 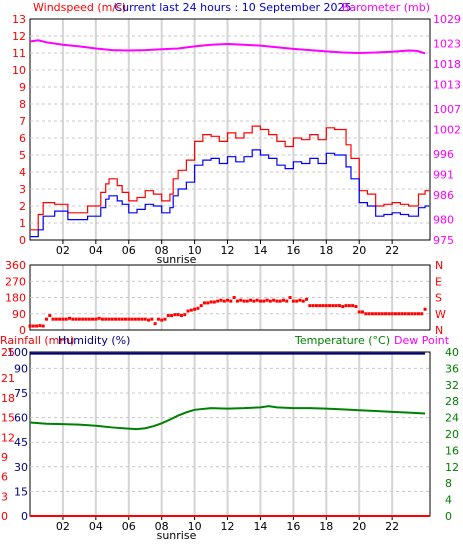 I want to click on wind-tick-label-y-4: 4, so click(x=22, y=172).